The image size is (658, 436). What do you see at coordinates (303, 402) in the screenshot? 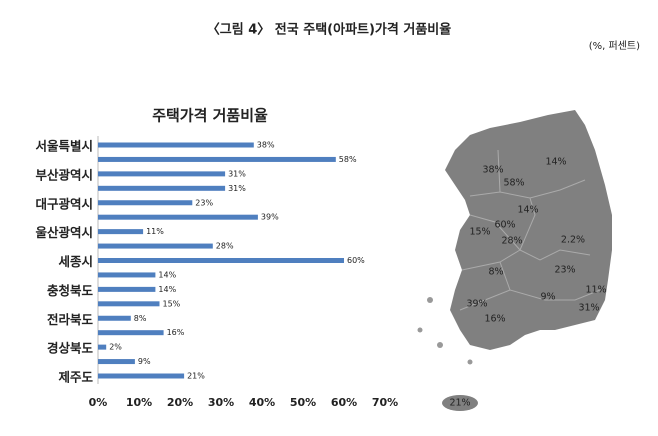
I see `x-tick-label: 50%` at bounding box center [303, 402].